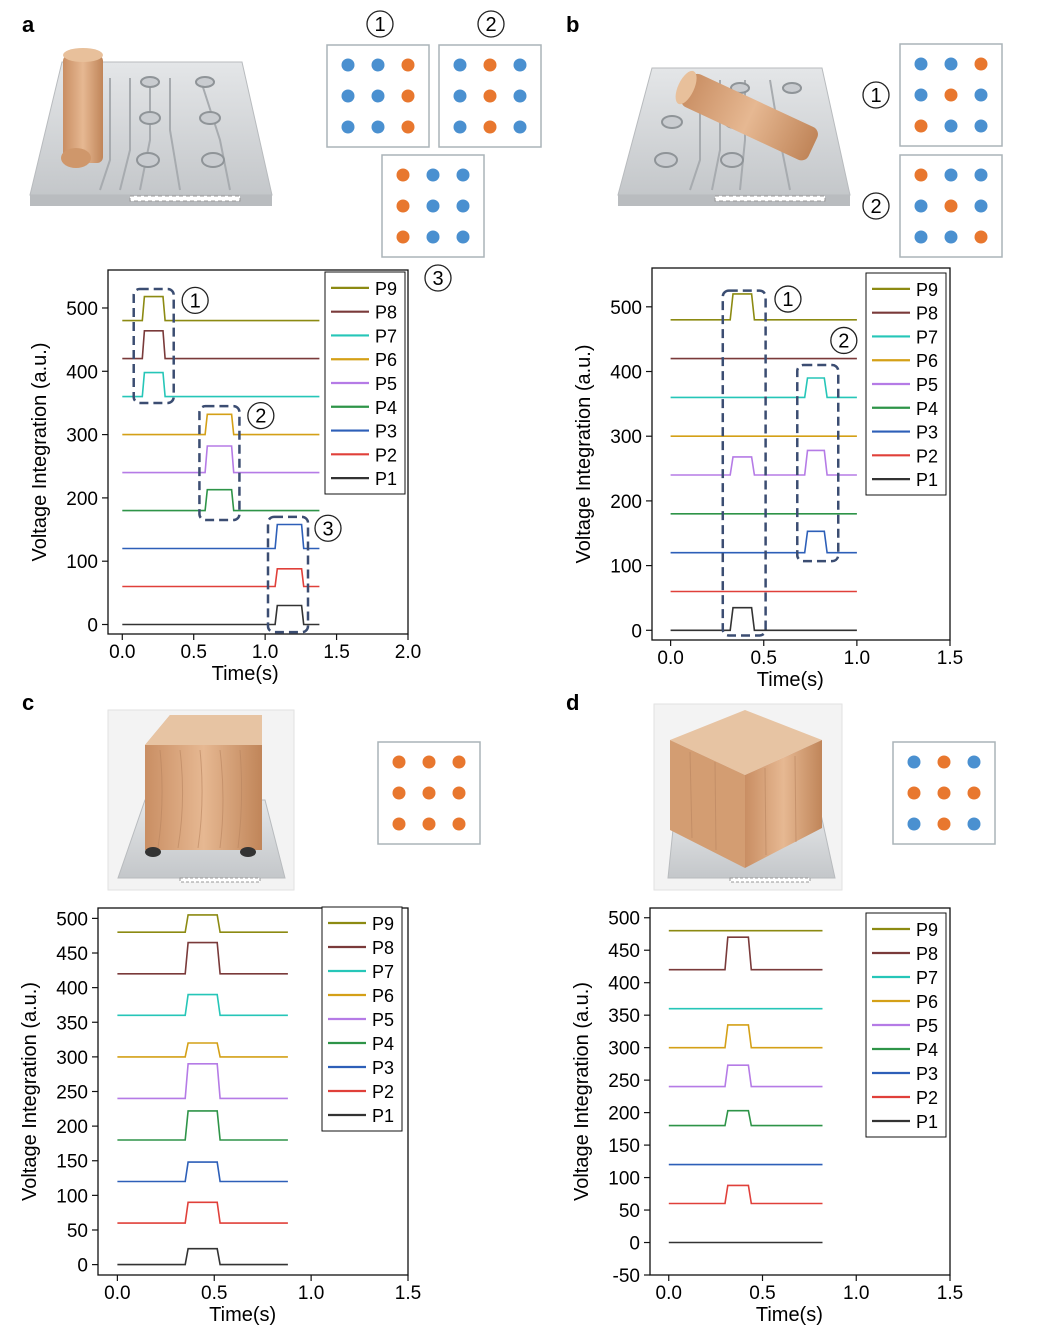 The image size is (1058, 1342). I want to click on y-tick-label: -50, so click(626, 1276).